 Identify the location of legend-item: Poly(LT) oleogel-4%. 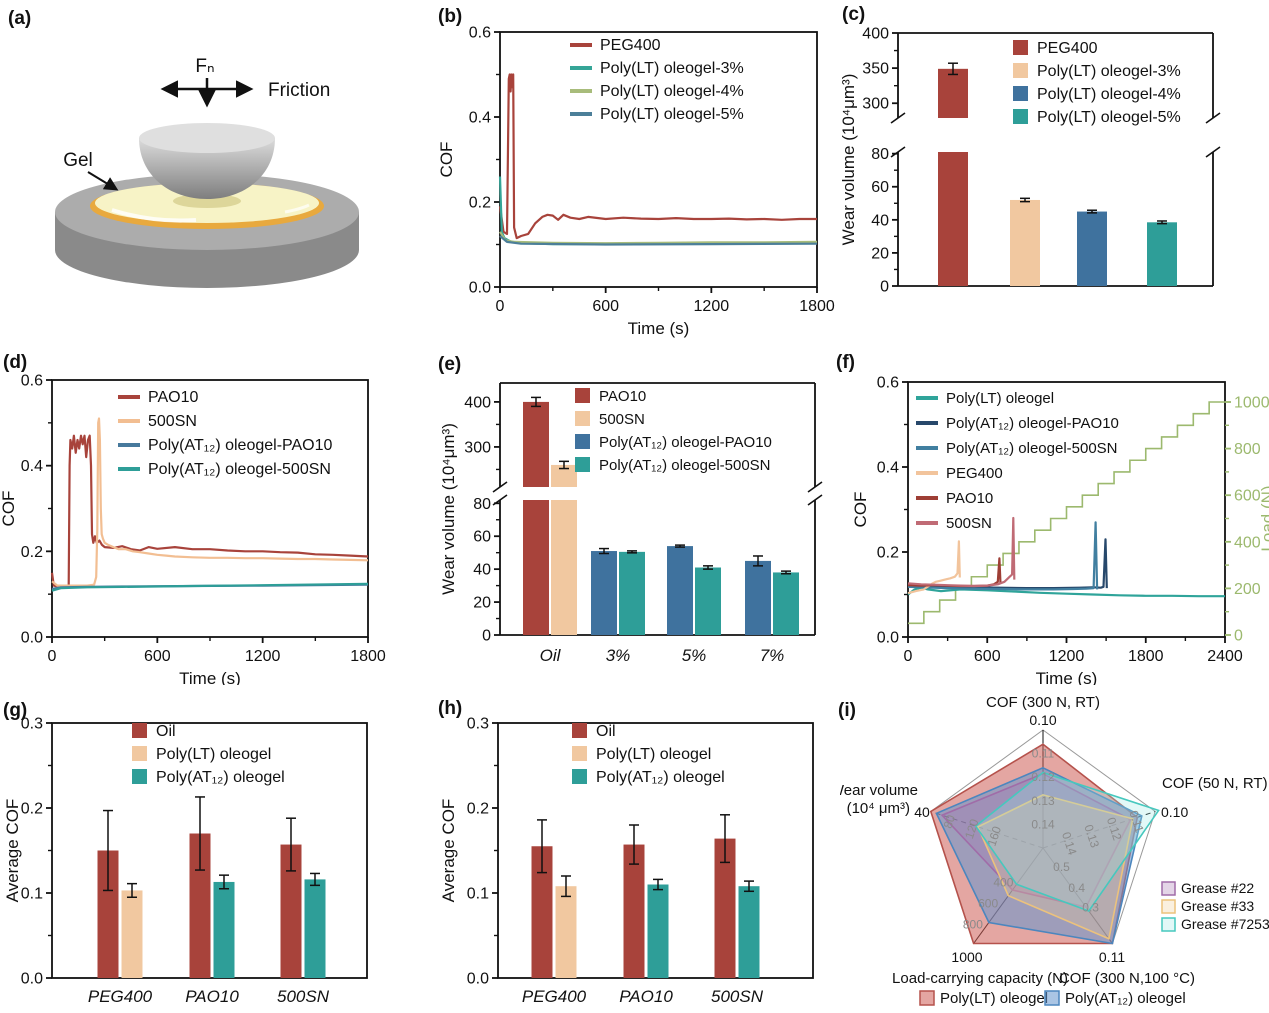
(657, 91).